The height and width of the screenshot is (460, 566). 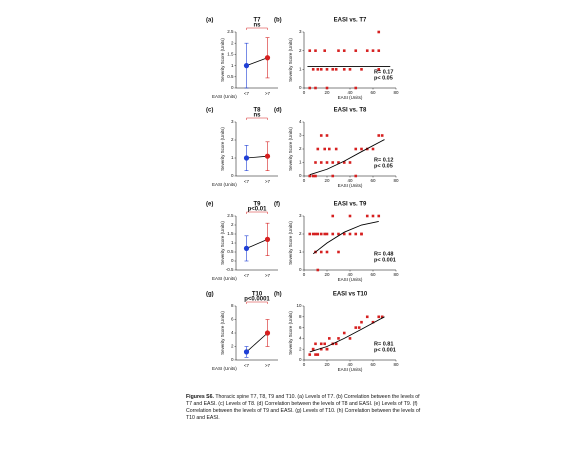 I want to click on bracket, so click(x=257, y=118).